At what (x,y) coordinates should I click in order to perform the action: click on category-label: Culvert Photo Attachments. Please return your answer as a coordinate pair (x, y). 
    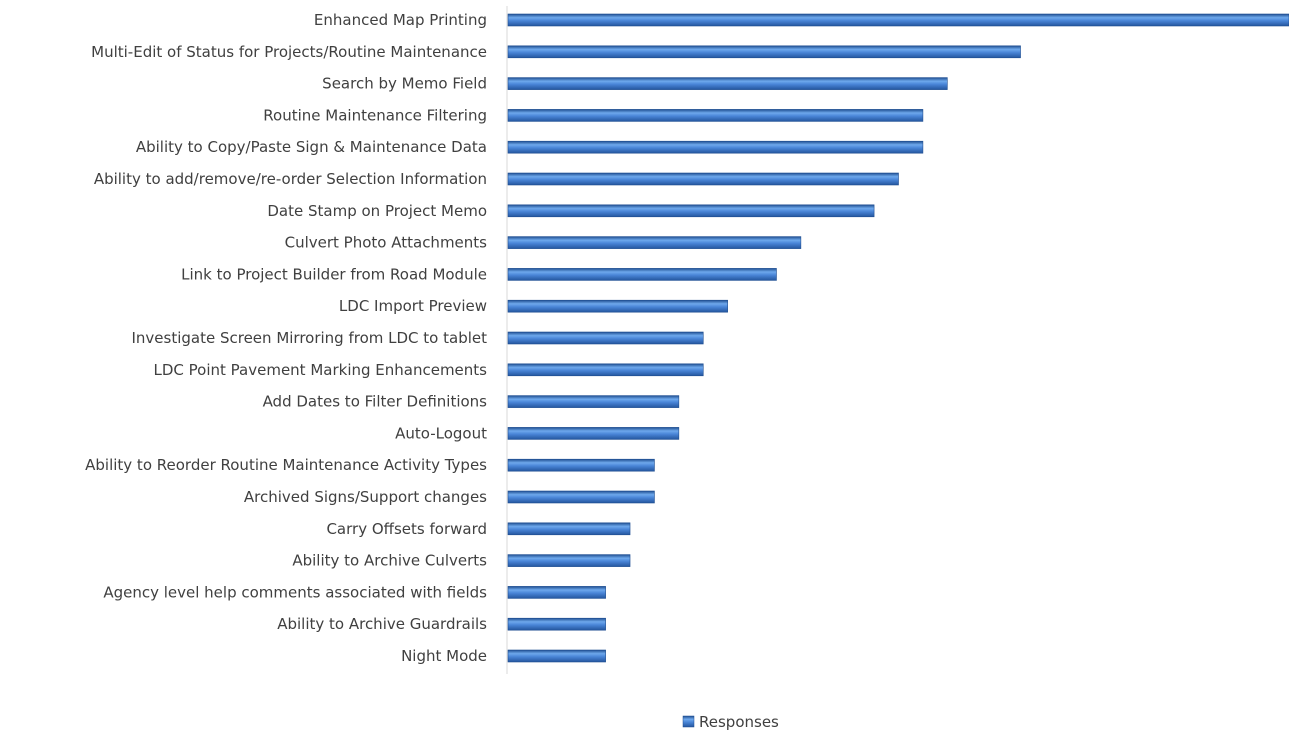
    Looking at the image, I should click on (386, 243).